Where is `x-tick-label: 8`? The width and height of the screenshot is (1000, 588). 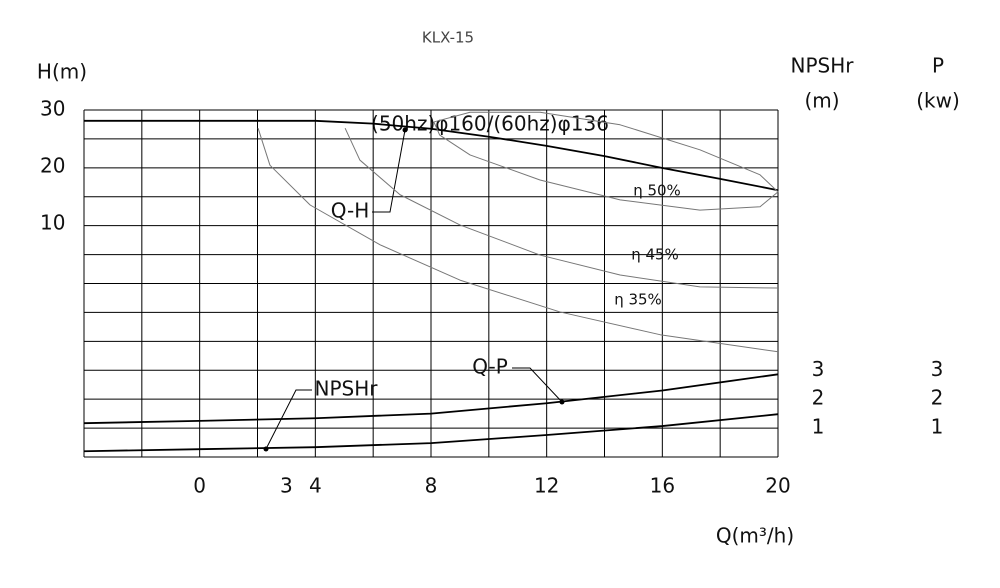
x-tick-label: 8 is located at coordinates (431, 486).